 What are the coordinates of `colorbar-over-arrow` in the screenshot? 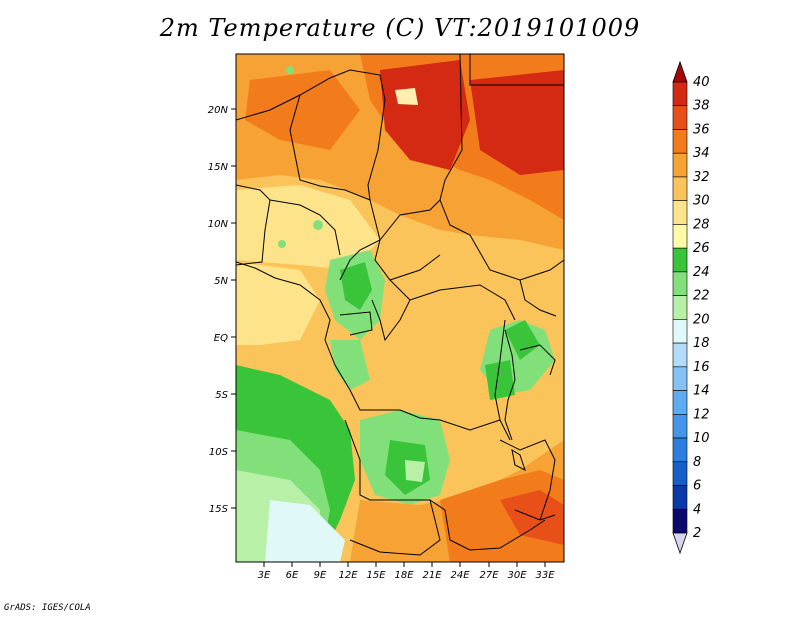 It's located at (680, 71).